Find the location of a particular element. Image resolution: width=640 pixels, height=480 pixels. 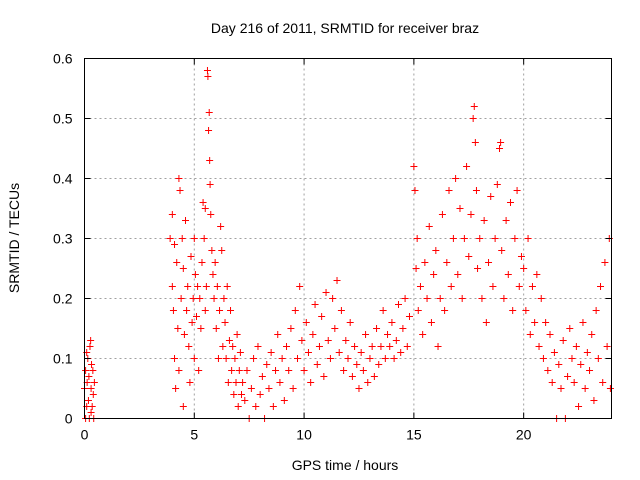

y-tick-label: 0.1 is located at coordinates (63, 359).